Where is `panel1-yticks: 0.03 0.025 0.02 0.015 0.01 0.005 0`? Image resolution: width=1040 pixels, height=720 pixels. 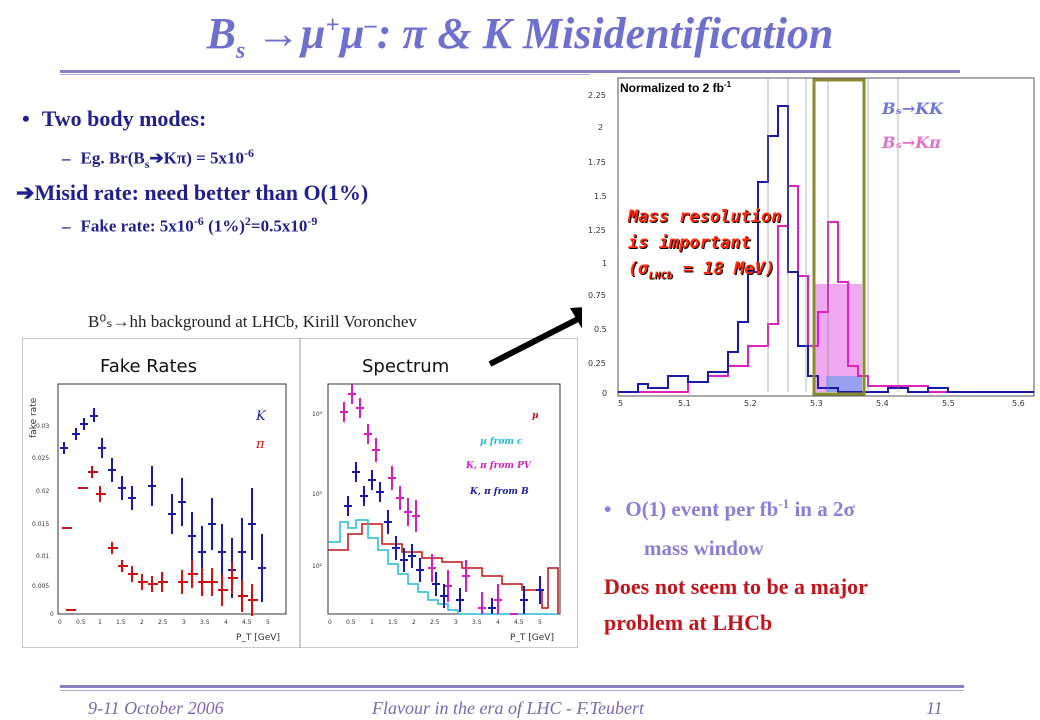 panel1-yticks: 0.03 0.025 0.02 0.015 0.01 0.005 0 is located at coordinates (43, 520).